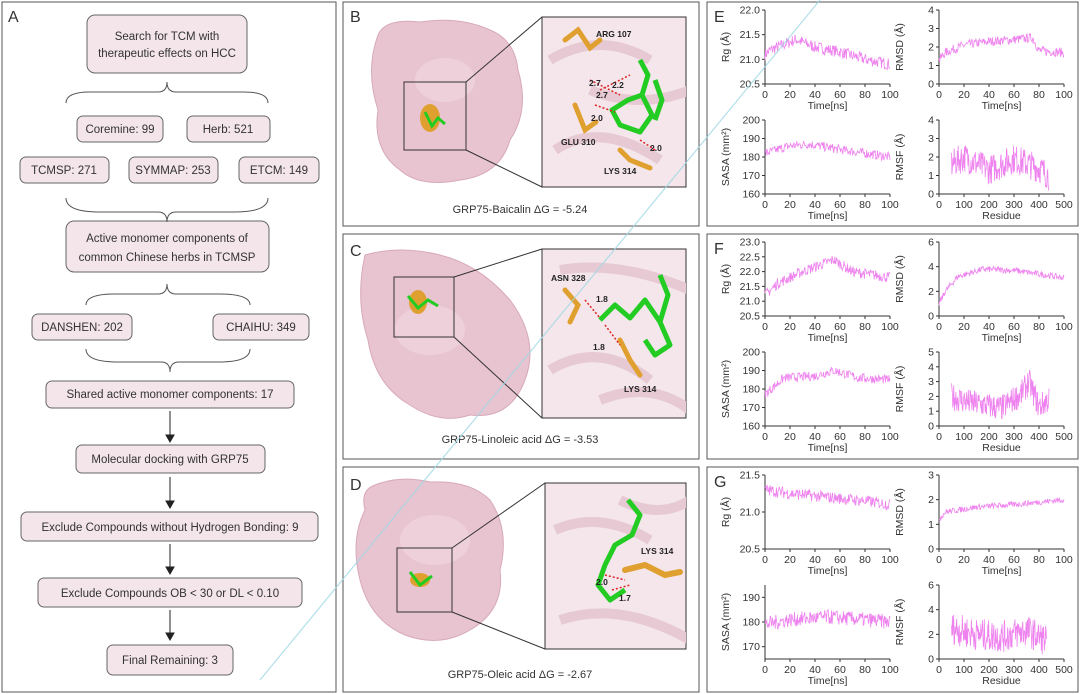 This screenshot has width=1080, height=694. I want to click on hbond-b2, so click(615, 82).